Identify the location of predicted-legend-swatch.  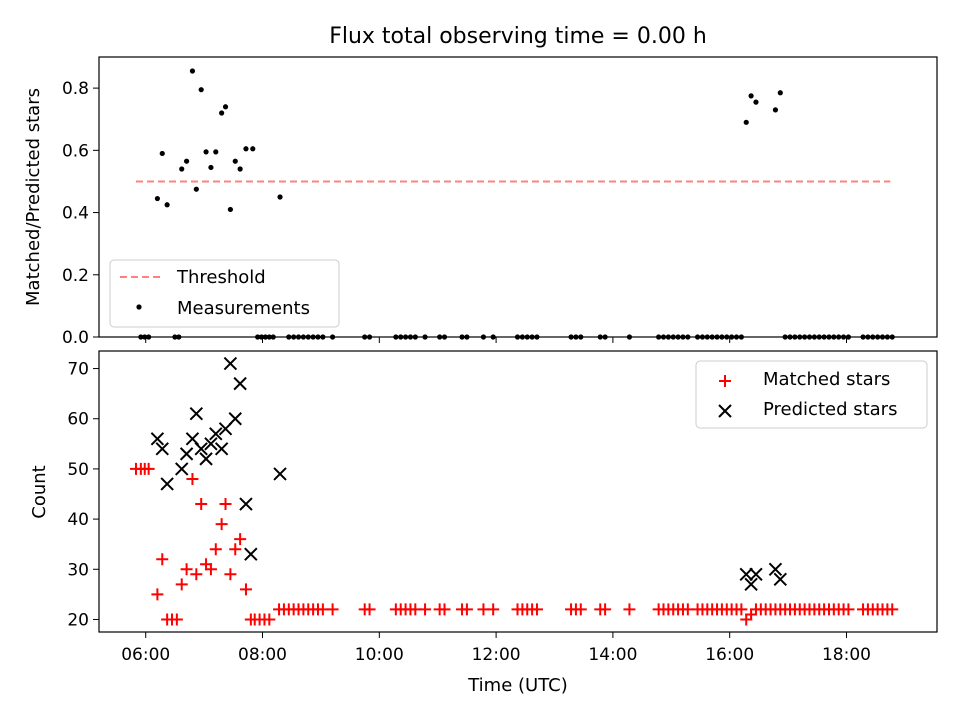
(725, 411).